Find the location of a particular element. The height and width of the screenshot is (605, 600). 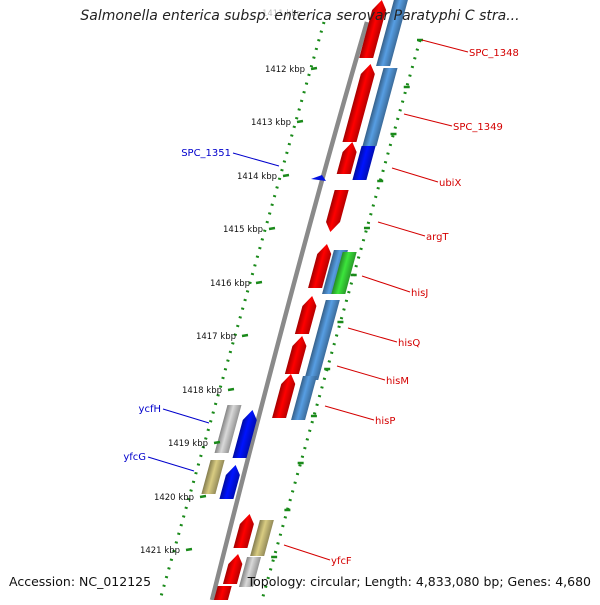

kbp-tick-label: 1416 kbp is located at coordinates (230, 284).